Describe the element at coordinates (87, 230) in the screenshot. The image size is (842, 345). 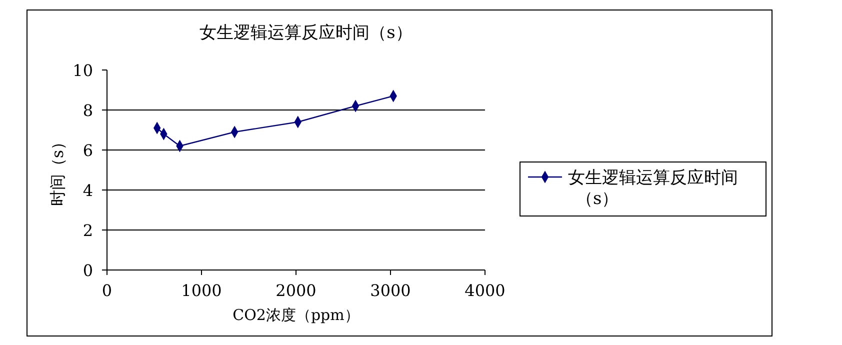
I see `y-tick-label: 2` at that location.